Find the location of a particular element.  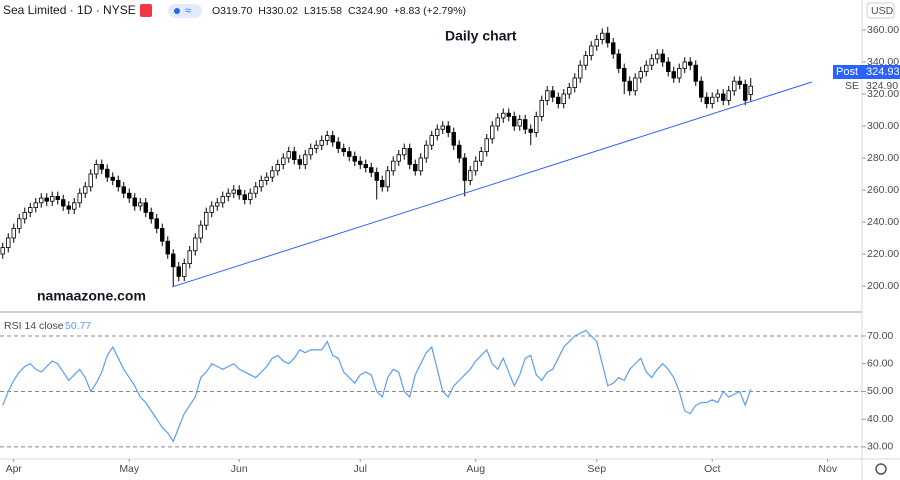

annotation: Daily chart is located at coordinates (481, 36).